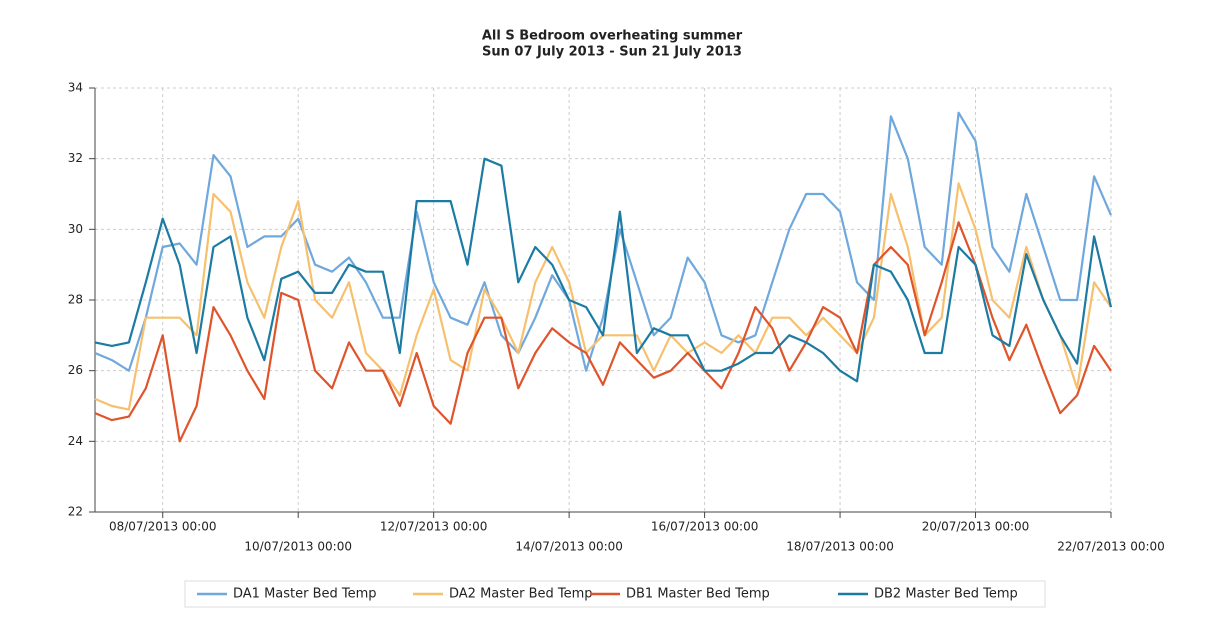  I want to click on y-tick-label: 30, so click(75, 229).